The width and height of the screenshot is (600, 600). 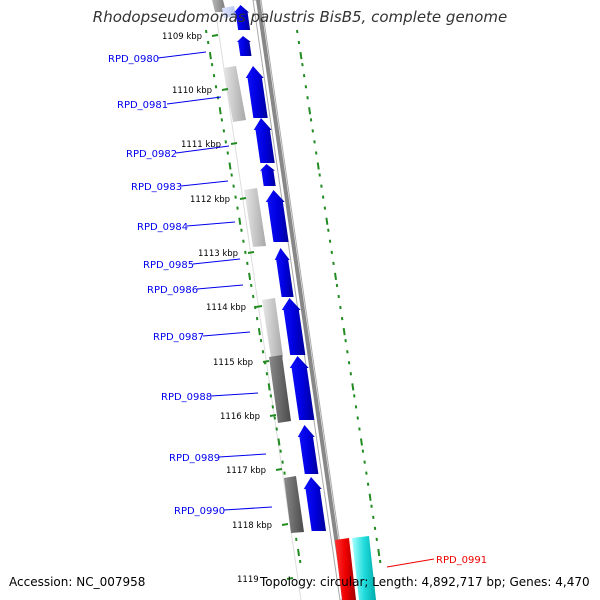 What do you see at coordinates (199, 511) in the screenshot?
I see `gene-label-RPD_0990: RPD_0990` at bounding box center [199, 511].